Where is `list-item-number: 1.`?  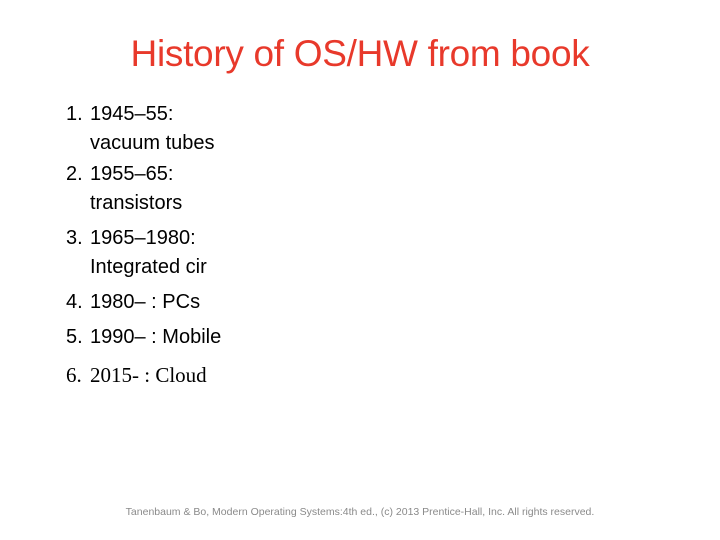
list-item-number: 1. is located at coordinates (74, 114).